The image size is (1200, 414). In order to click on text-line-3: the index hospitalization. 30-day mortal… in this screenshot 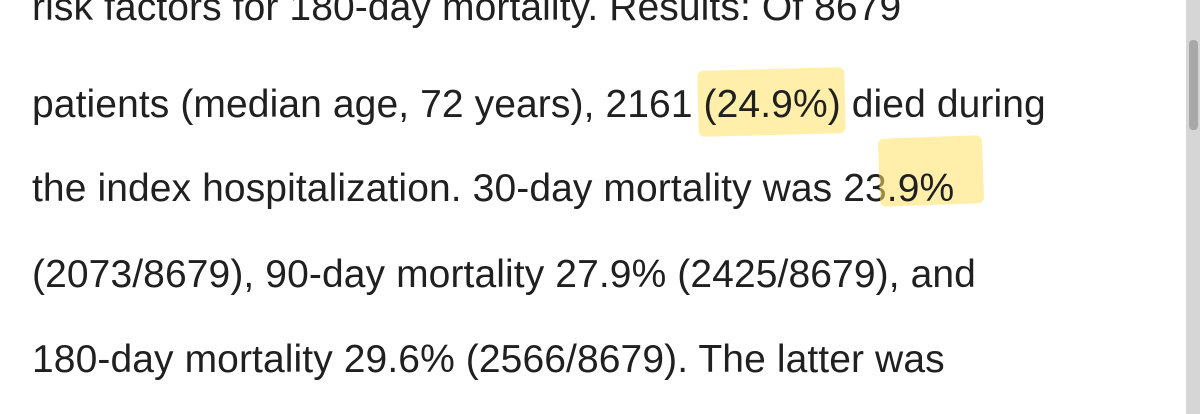, I will do `click(493, 189)`.